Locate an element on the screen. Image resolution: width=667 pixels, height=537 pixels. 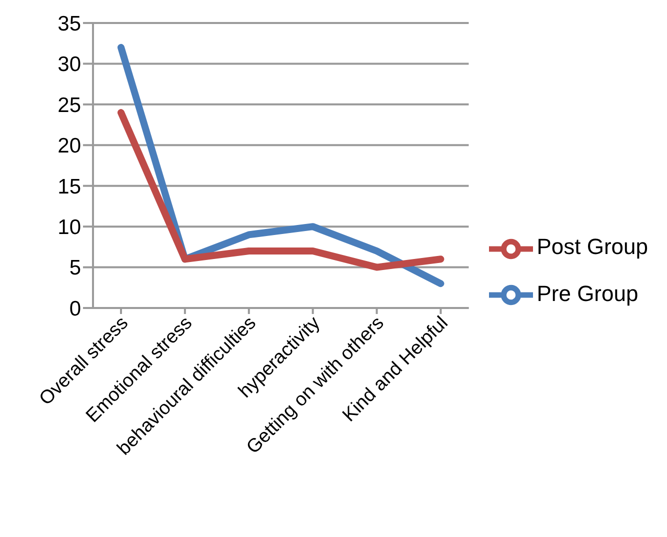
y-tick-label: 35 is located at coordinates (69, 24).